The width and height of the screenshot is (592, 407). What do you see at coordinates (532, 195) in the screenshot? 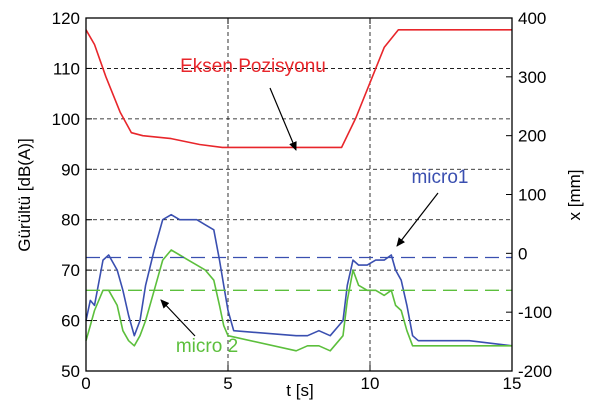
I see `y-right-tick-label: 100` at bounding box center [532, 195].